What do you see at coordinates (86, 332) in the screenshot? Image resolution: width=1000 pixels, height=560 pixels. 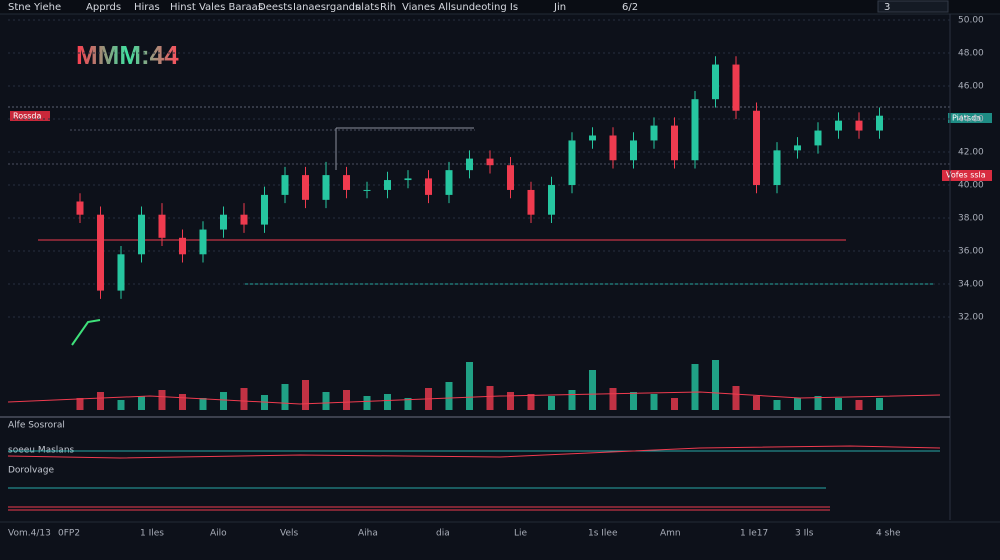 I see `trend-arrow` at bounding box center [86, 332].